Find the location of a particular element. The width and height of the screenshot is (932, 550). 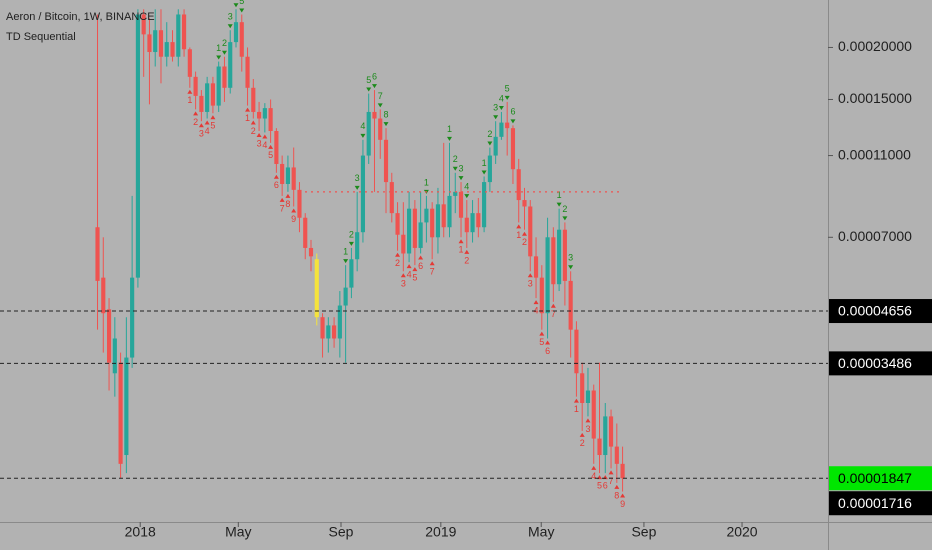

td-count: 8 is located at coordinates (616, 495).